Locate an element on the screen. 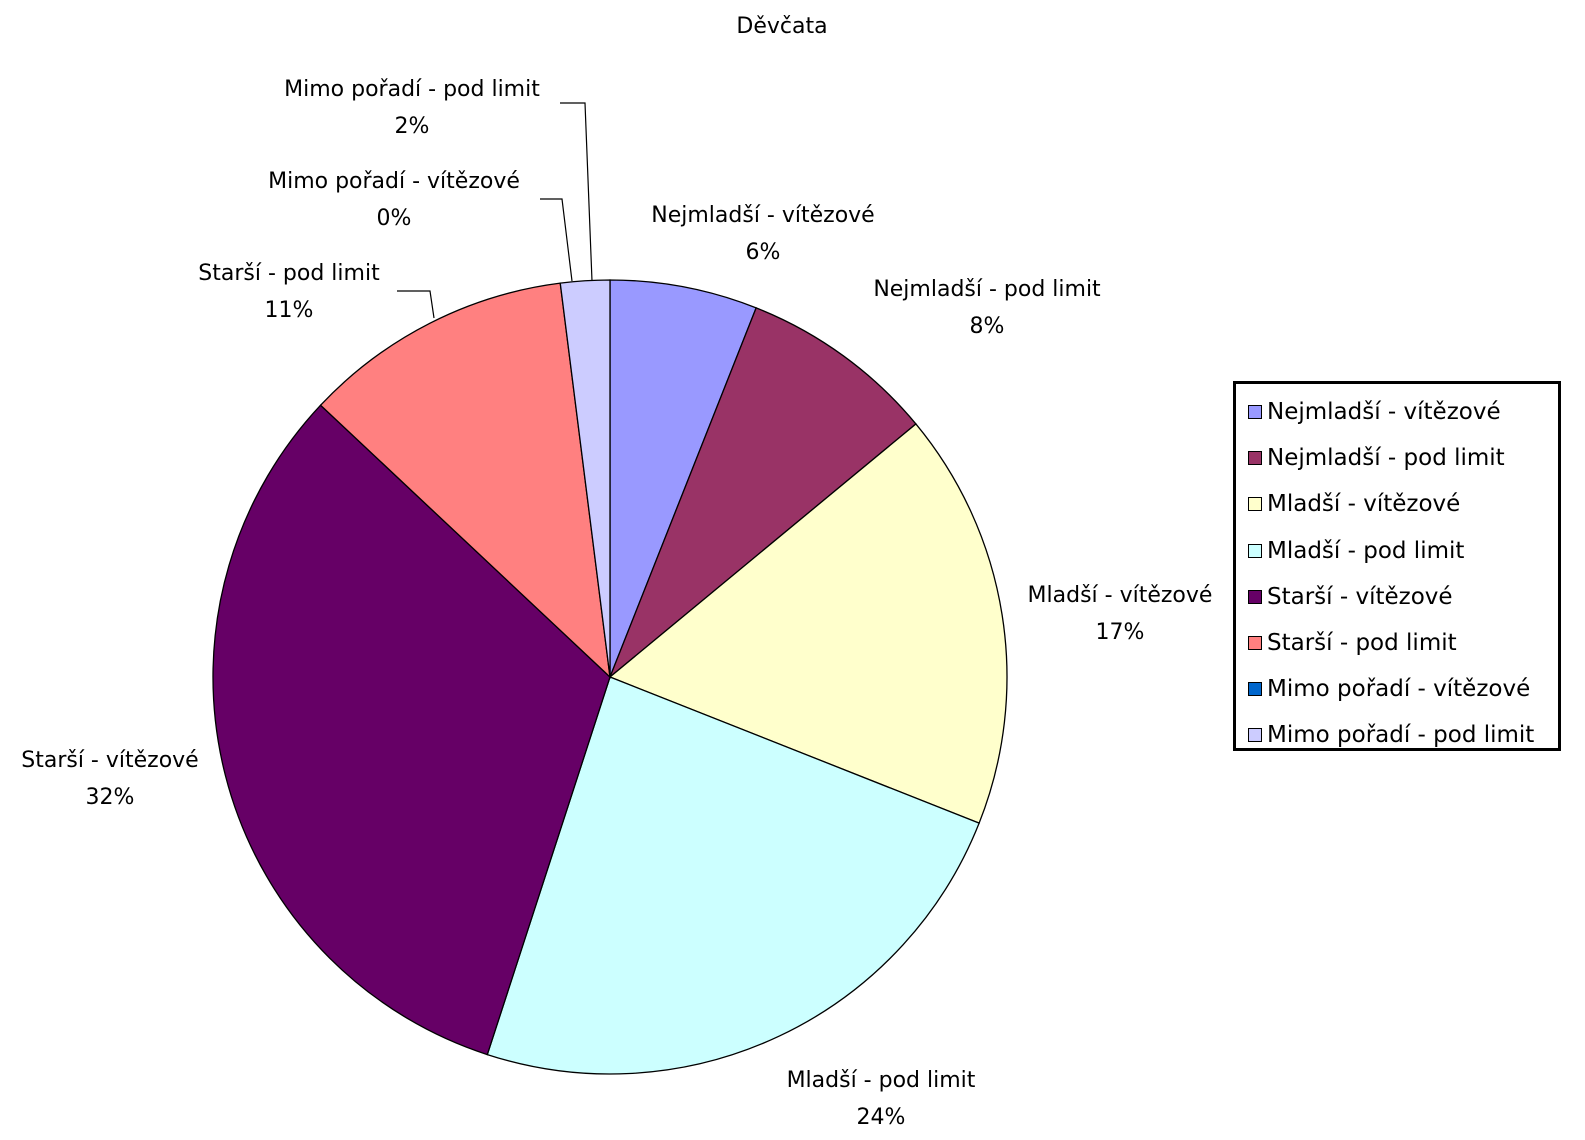  legend-item-mimo-poradi-pod-limit: Mimo pořadí - pod limit is located at coordinates (1391, 735).